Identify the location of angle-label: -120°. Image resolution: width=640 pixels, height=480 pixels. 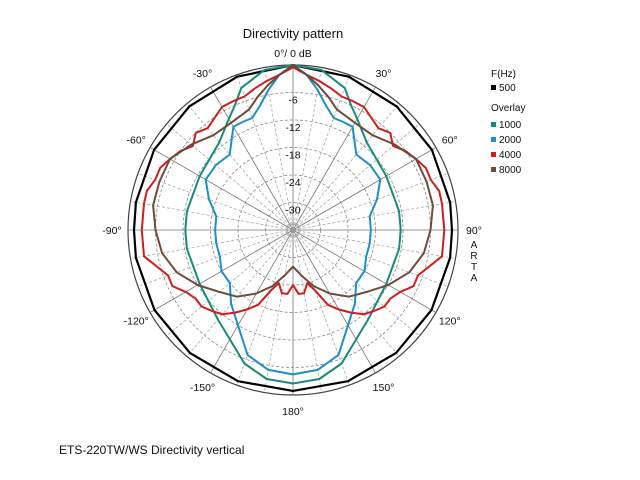
(136, 322).